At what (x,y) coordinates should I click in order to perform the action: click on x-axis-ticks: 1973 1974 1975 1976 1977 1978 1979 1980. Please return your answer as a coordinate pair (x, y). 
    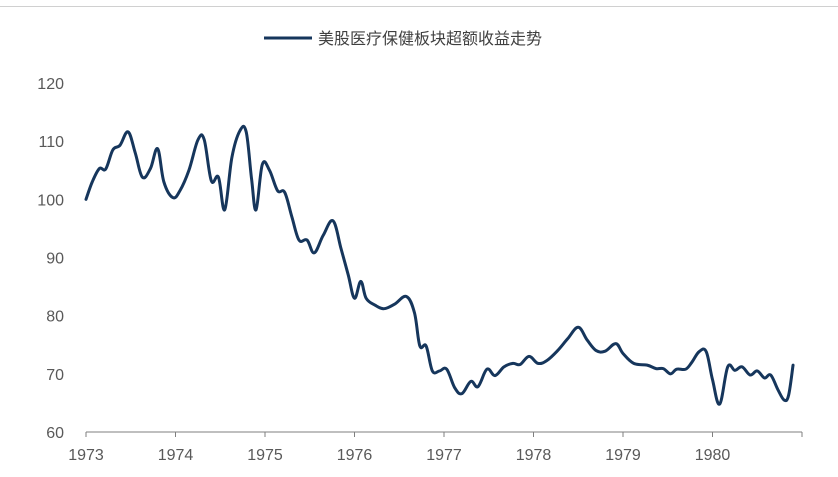
    Looking at the image, I should click on (399, 455).